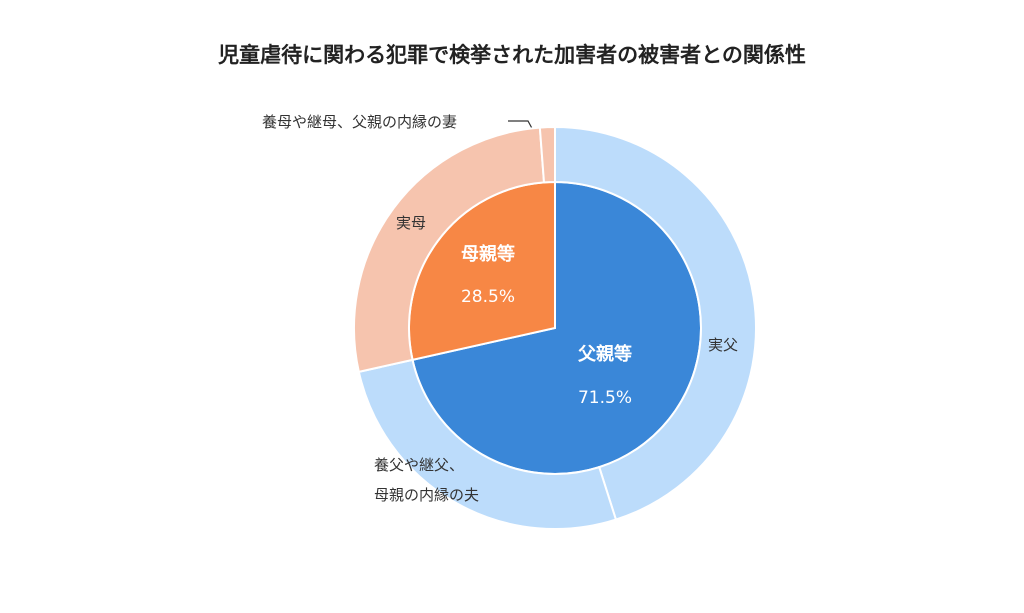 The height and width of the screenshot is (613, 1024). What do you see at coordinates (488, 297) in the screenshot?
I see `value-label: 28.5%` at bounding box center [488, 297].